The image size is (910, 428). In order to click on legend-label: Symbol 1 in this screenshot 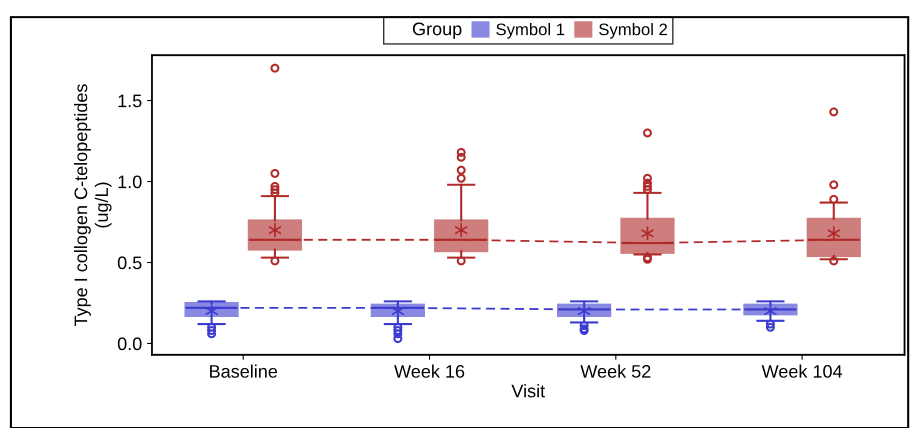, I will do `click(530, 31)`.